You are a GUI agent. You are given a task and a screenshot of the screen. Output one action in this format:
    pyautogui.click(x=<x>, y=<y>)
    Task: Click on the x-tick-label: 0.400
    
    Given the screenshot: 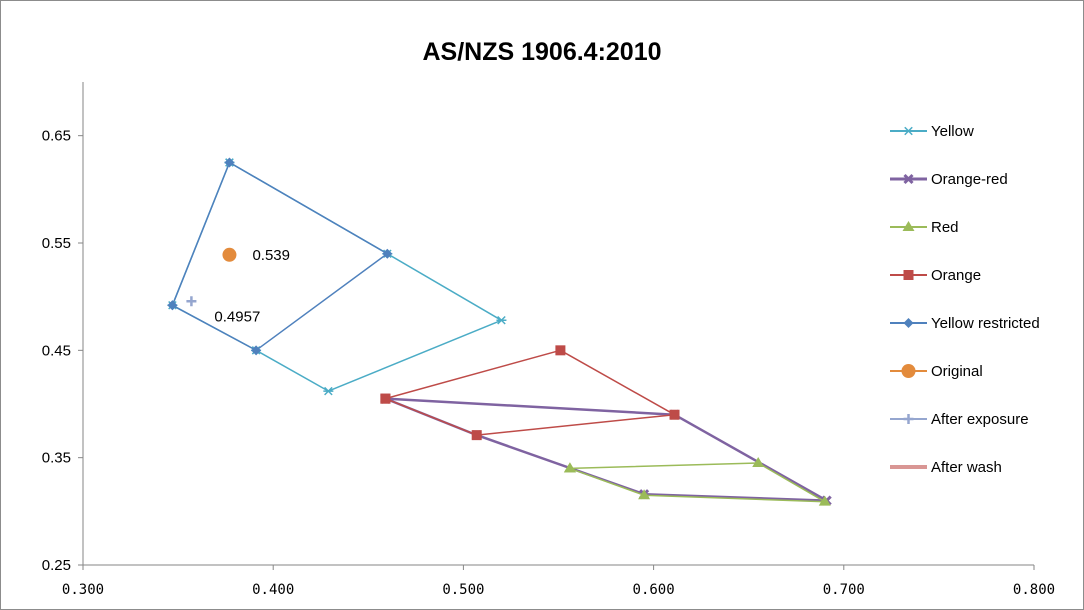 What is the action you would take?
    pyautogui.click(x=273, y=590)
    